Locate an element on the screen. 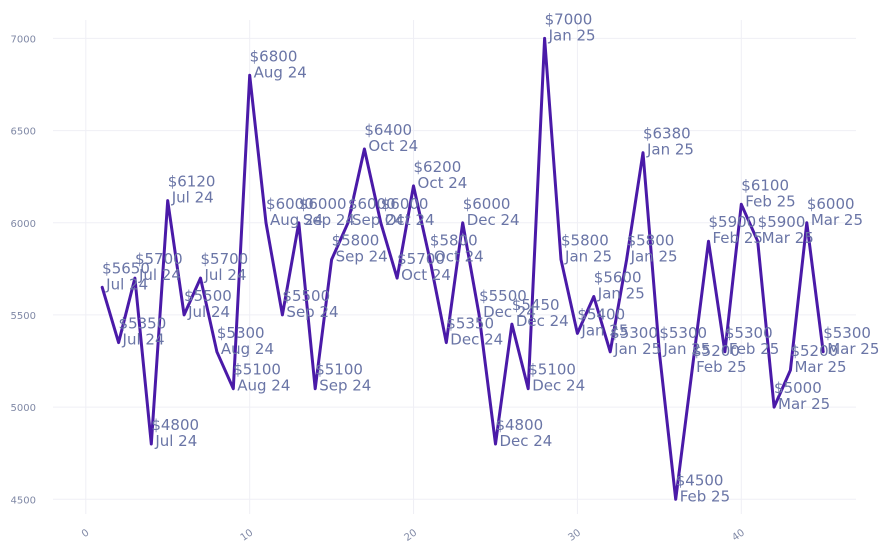 This screenshot has width=882, height=558. data-label: $5800 Oct 24 is located at coordinates (457, 249).